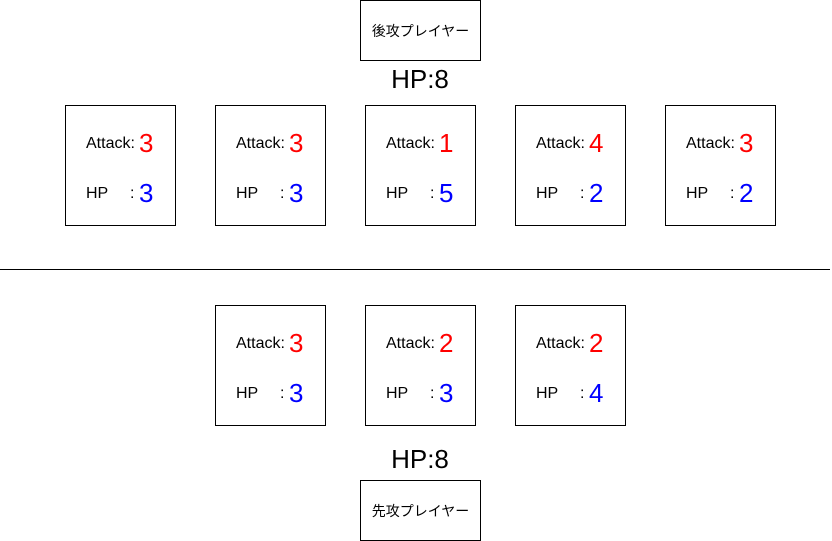  Describe the element at coordinates (570, 365) in the screenshot. I see `bottom-card-3: Attack: 2 HP : 4` at that location.